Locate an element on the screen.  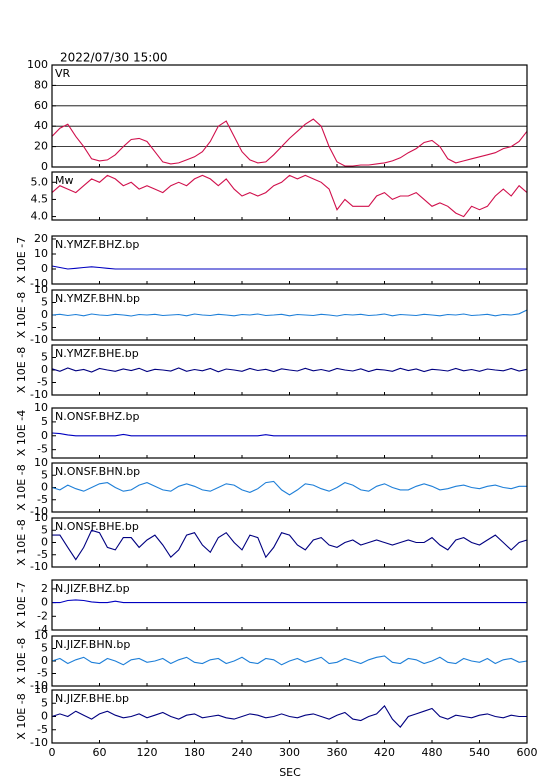
panel-label: N.ONSF.BHN.bp is located at coordinates (97, 471).